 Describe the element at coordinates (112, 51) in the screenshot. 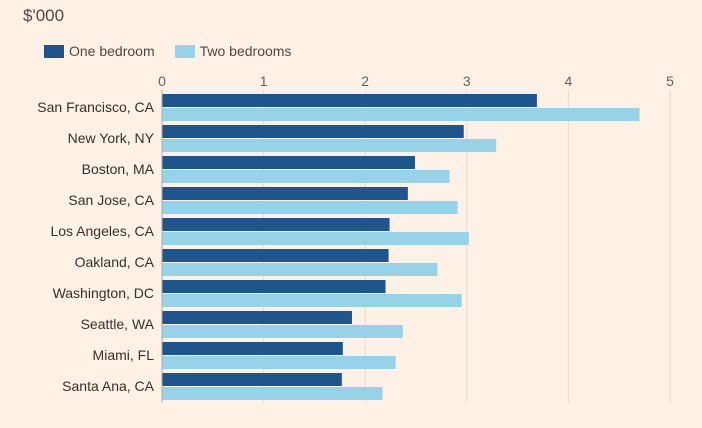

I see `legend-label: One bedroom` at that location.